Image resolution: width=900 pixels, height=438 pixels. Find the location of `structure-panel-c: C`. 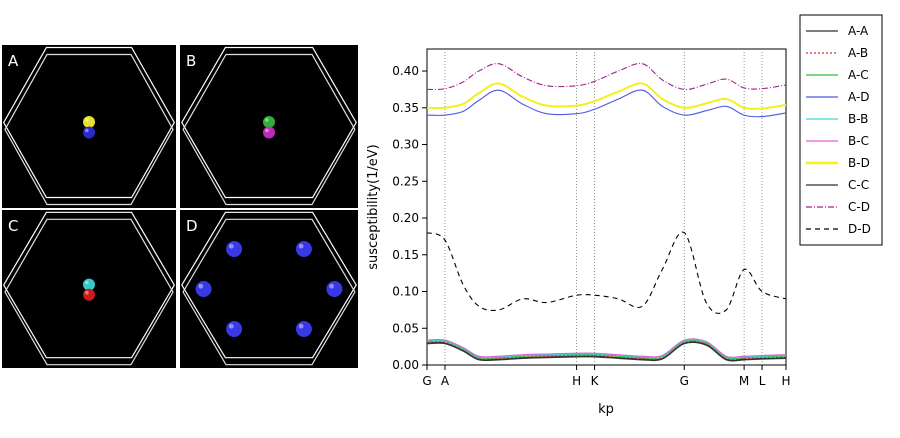

structure-panel-c: C is located at coordinates (89, 289).